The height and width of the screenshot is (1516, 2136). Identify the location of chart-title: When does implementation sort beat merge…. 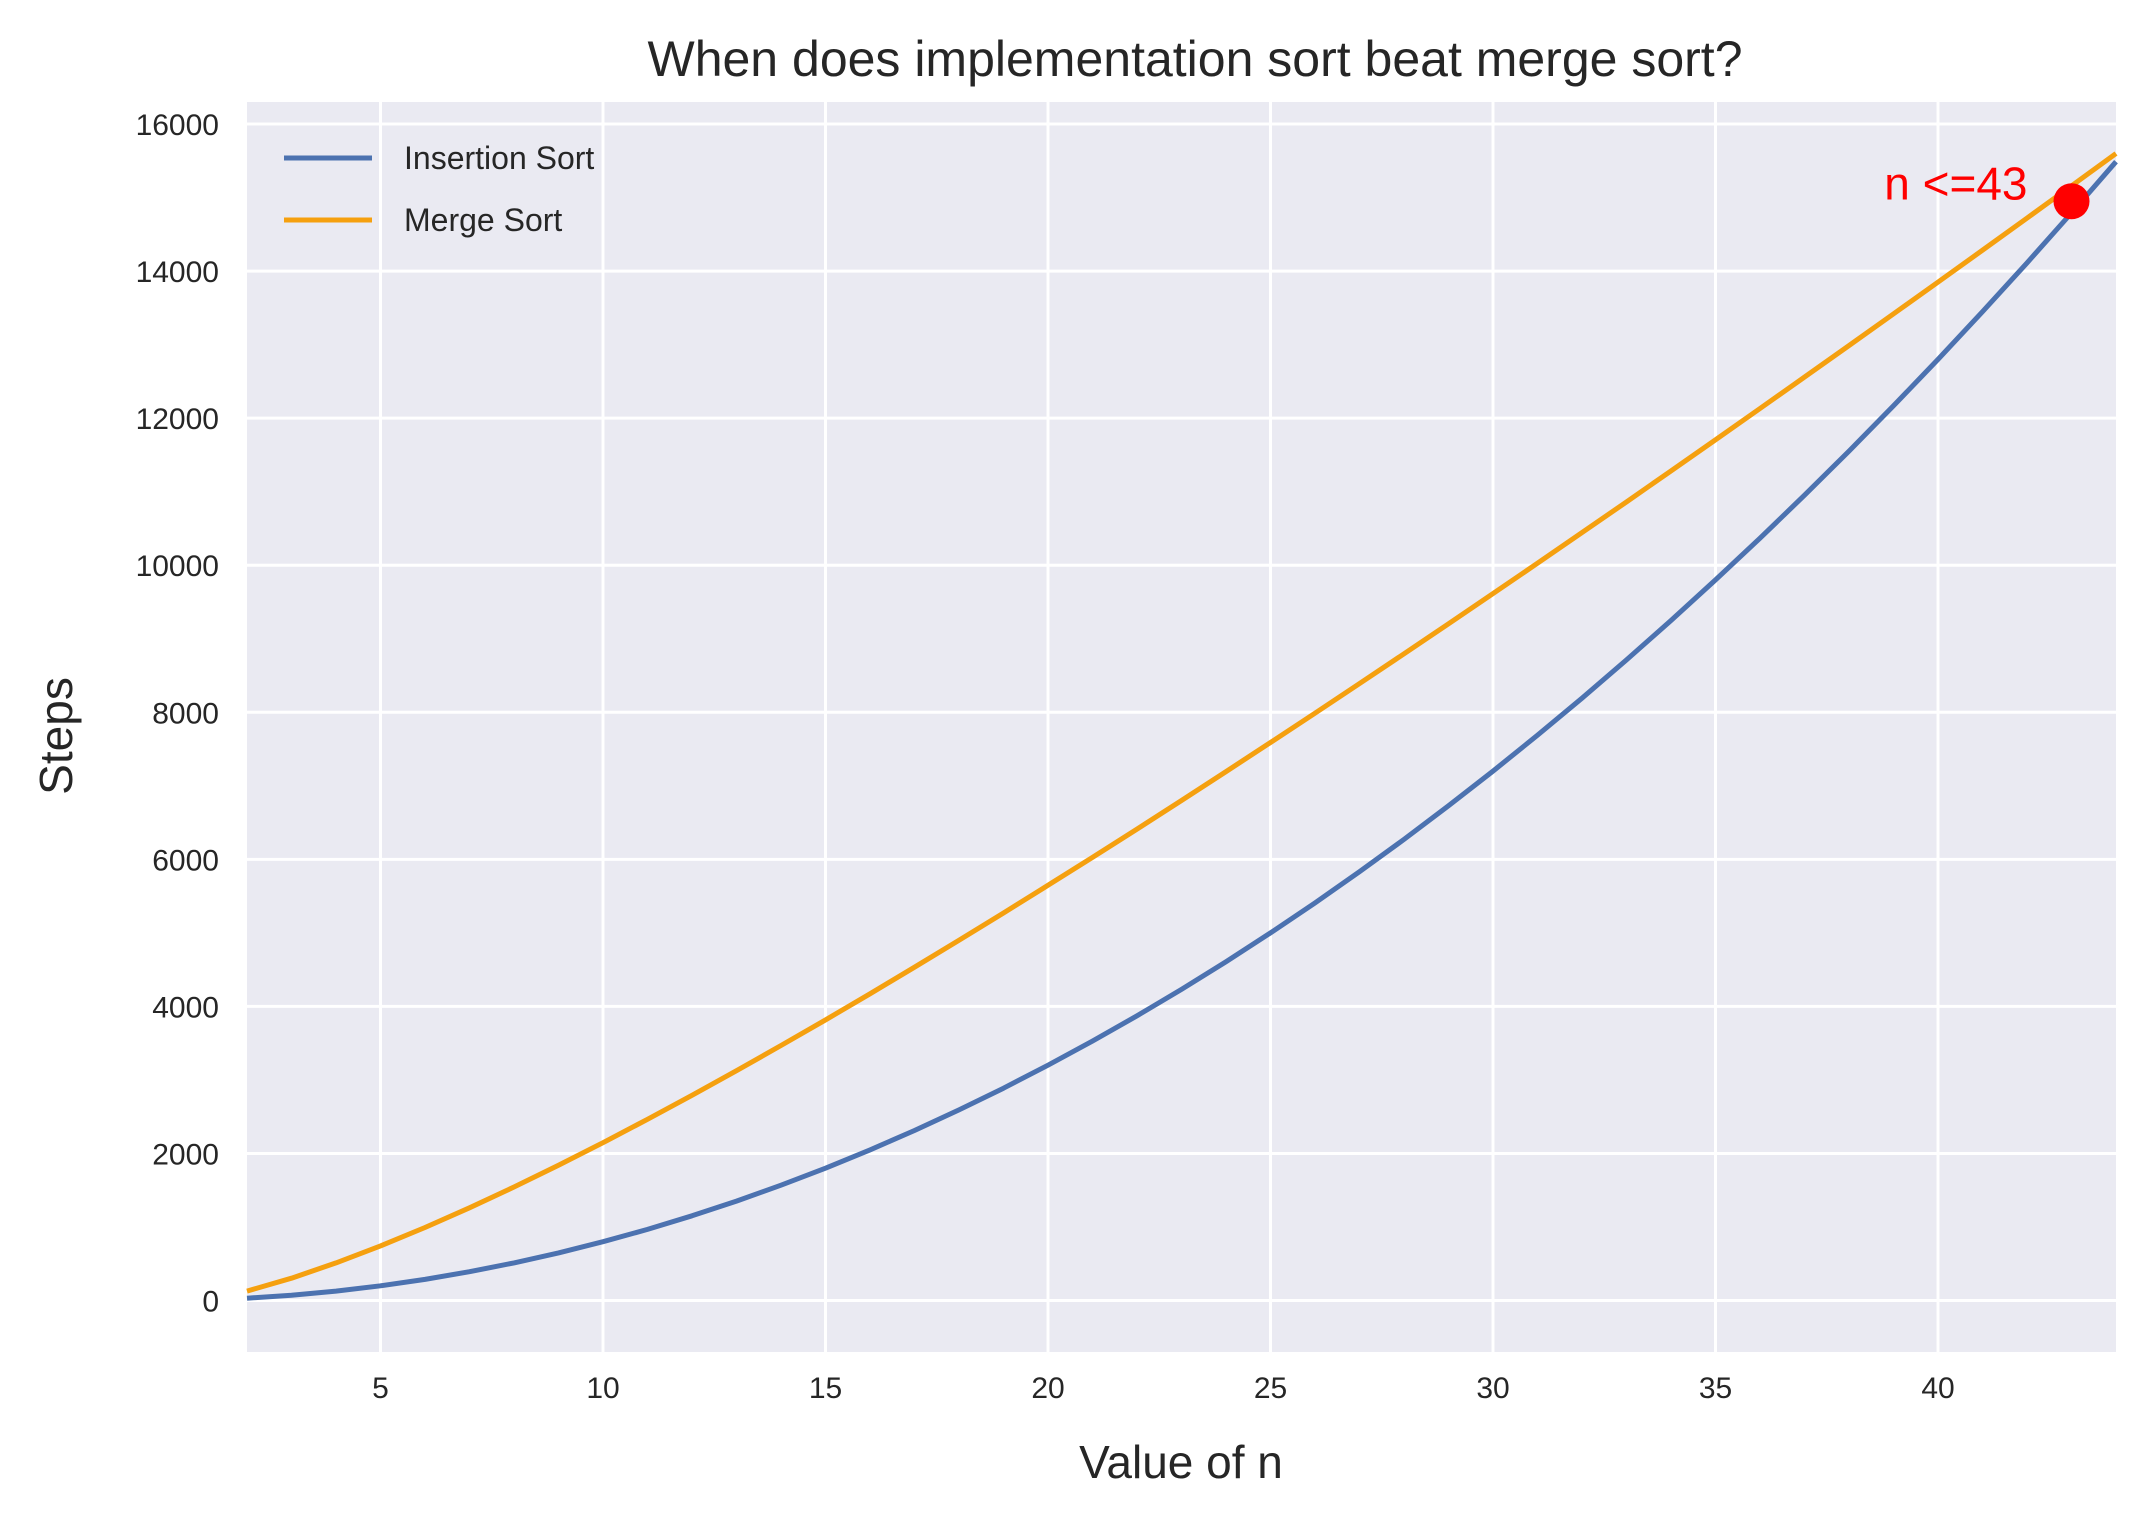
(1195, 59).